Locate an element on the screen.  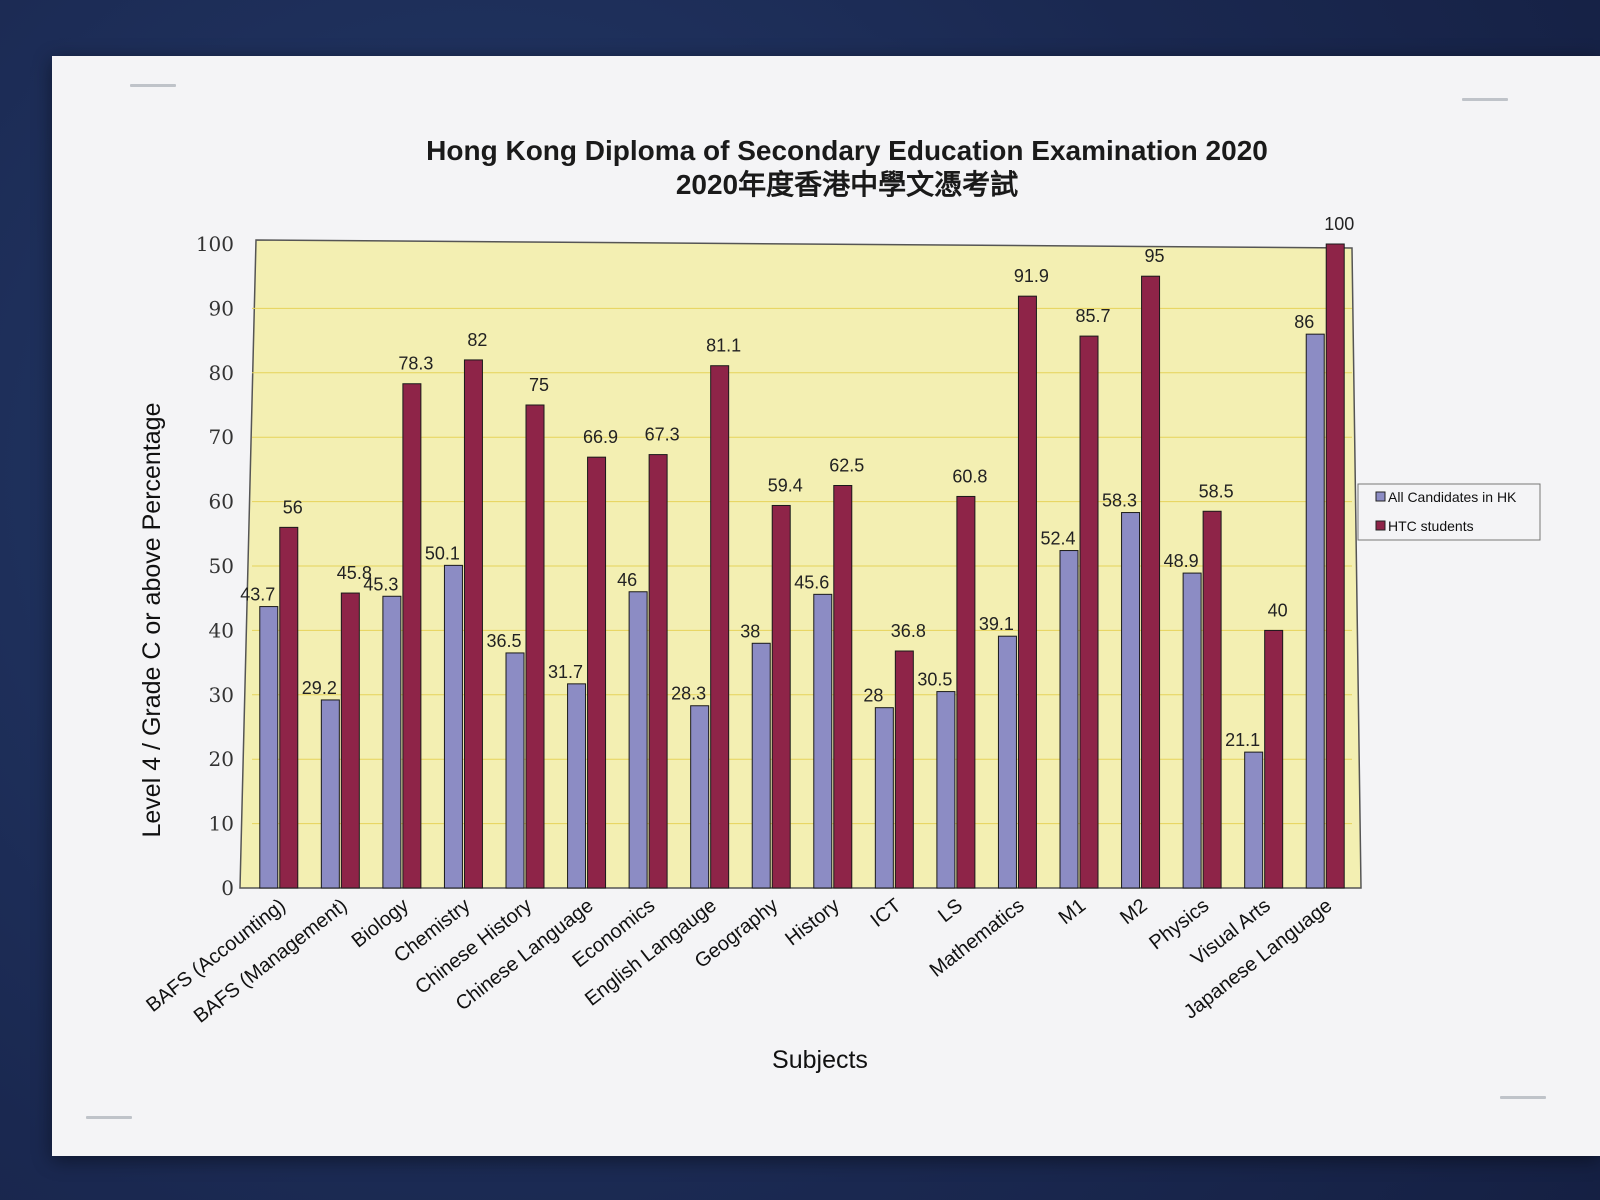
bar-all-candidates-in-hk-chinese-history is located at coordinates (515, 770).